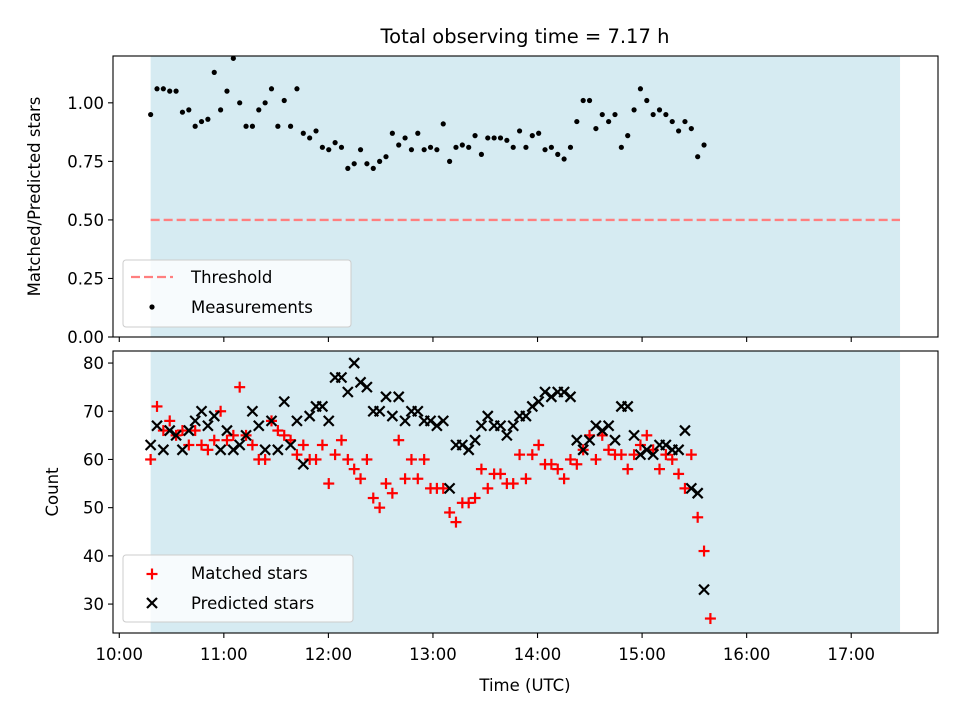 The image size is (960, 720). I want to click on y-tick-label: 0.75, so click(85, 161).